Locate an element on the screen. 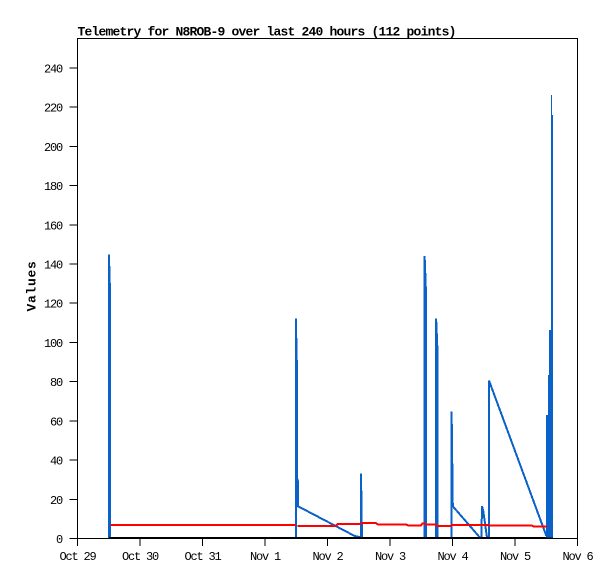 This screenshot has width=615, height=579. svg-text: 220 is located at coordinates (53, 109).